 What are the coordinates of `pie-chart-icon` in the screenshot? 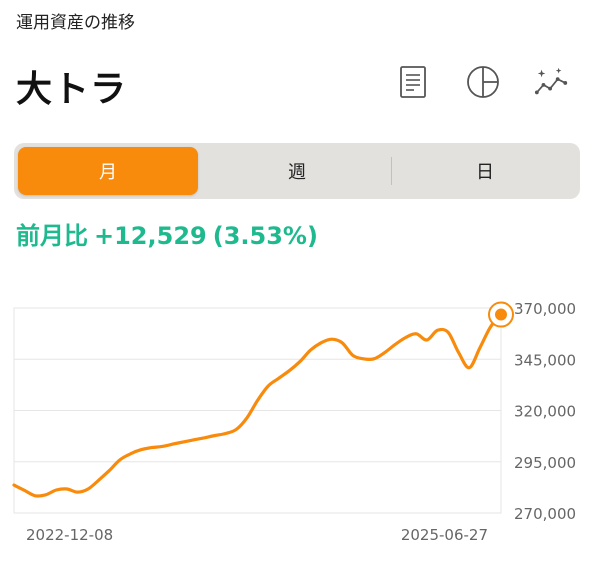 It's located at (483, 82).